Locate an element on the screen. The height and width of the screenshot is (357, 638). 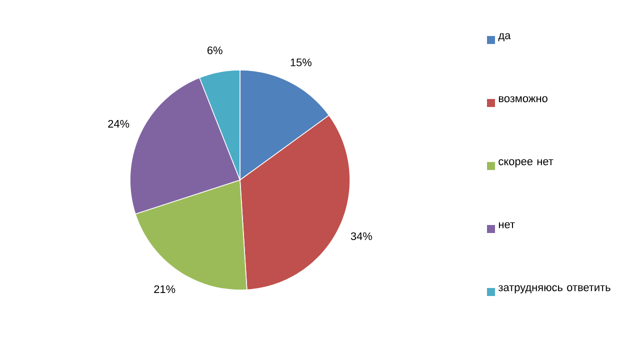
legend-label: затрудняюсь ответить is located at coordinates (554, 289).